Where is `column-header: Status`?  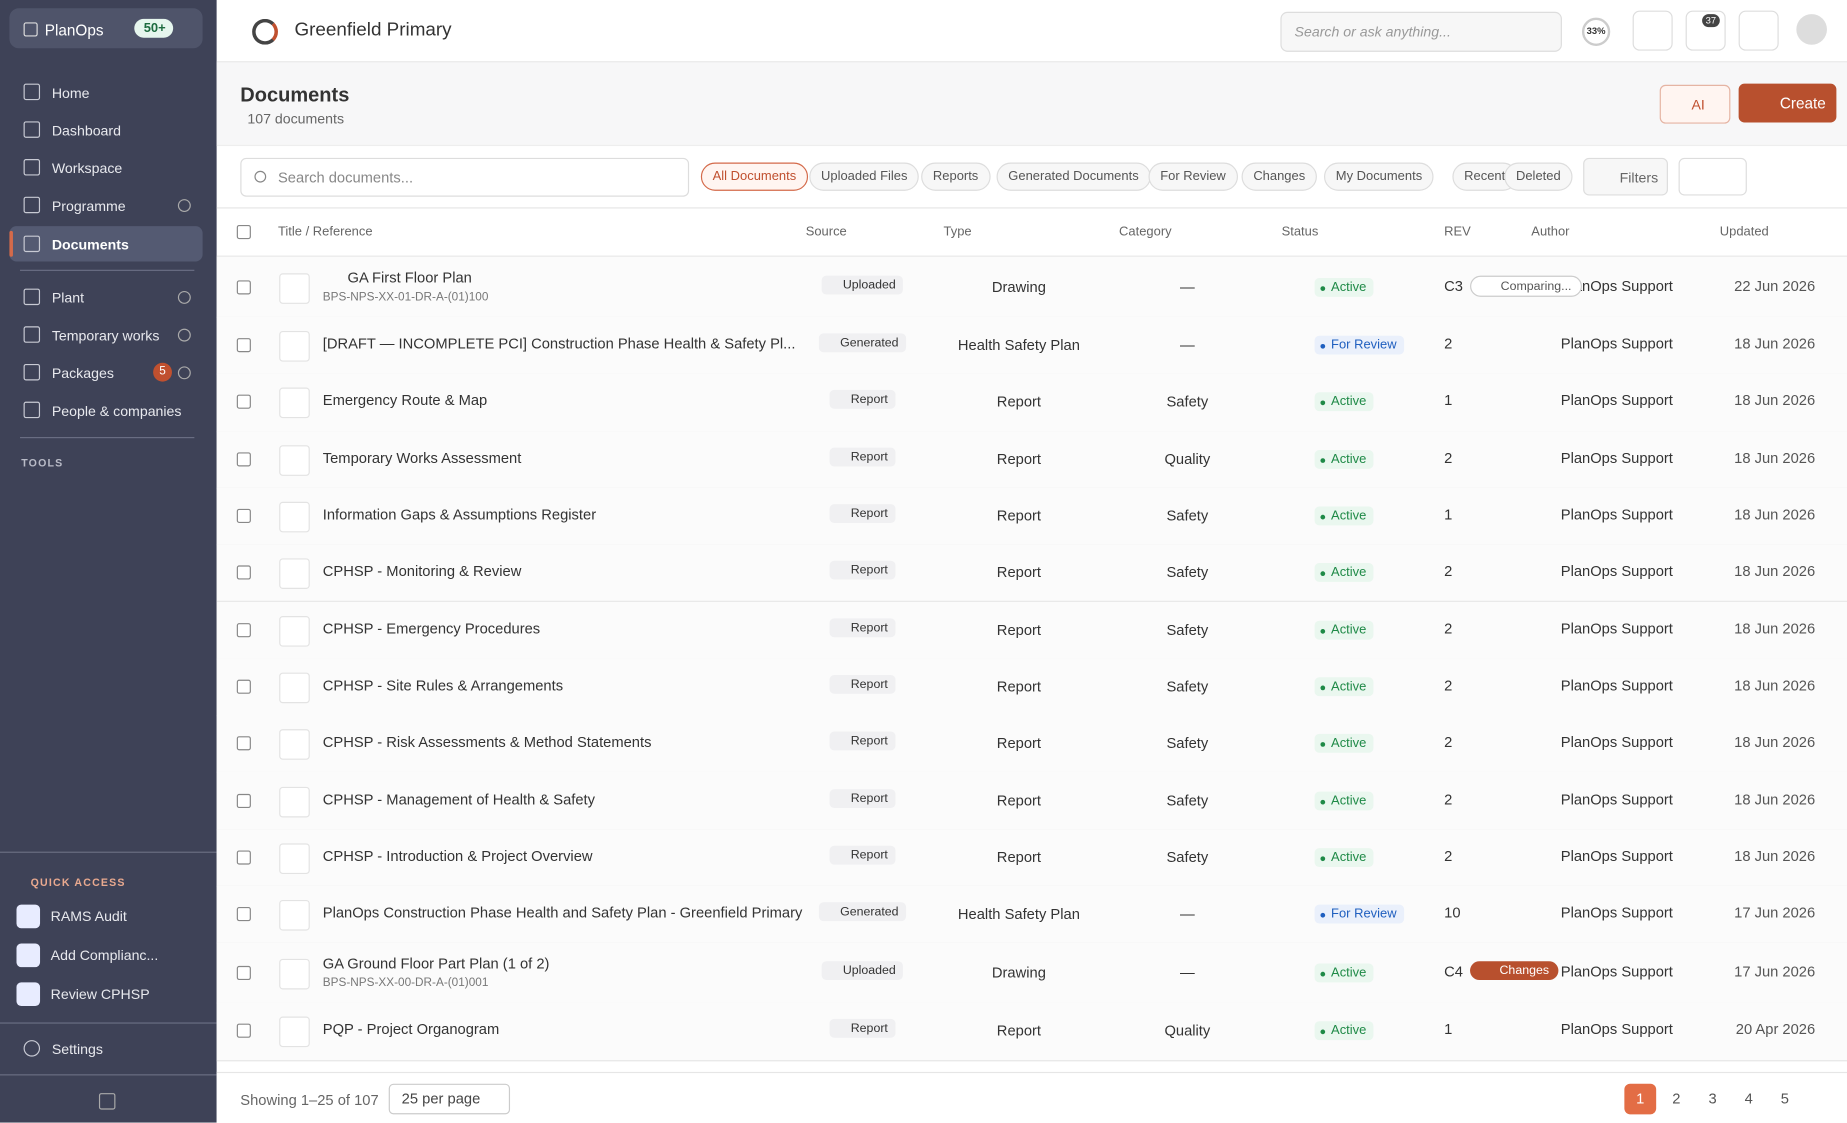 column-header: Status is located at coordinates (1300, 232).